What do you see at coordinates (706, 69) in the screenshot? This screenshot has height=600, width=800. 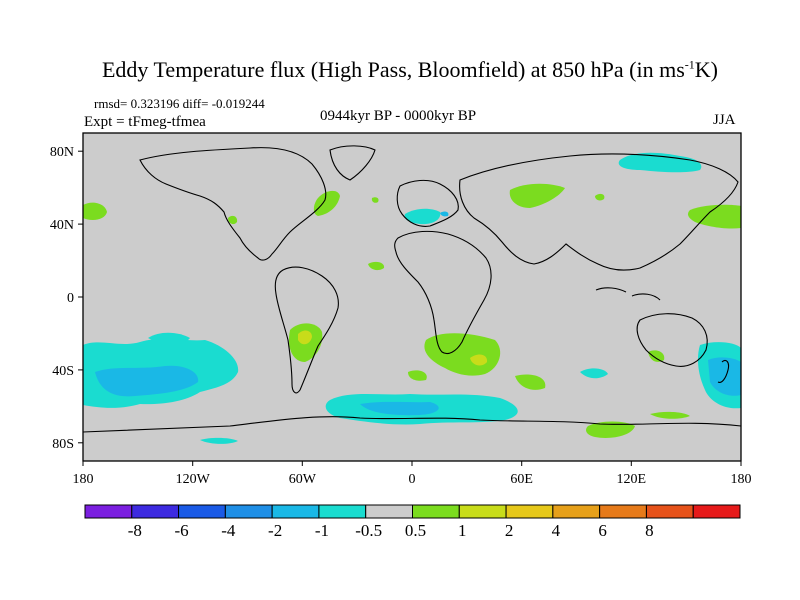 I see `title-end: K)` at bounding box center [706, 69].